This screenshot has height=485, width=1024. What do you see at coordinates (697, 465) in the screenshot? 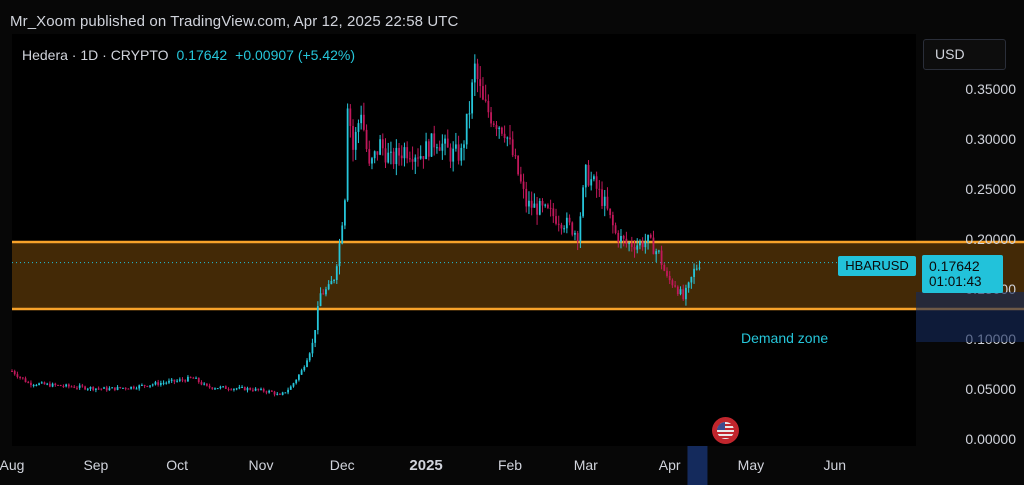
I see `current-time-marker` at bounding box center [697, 465].